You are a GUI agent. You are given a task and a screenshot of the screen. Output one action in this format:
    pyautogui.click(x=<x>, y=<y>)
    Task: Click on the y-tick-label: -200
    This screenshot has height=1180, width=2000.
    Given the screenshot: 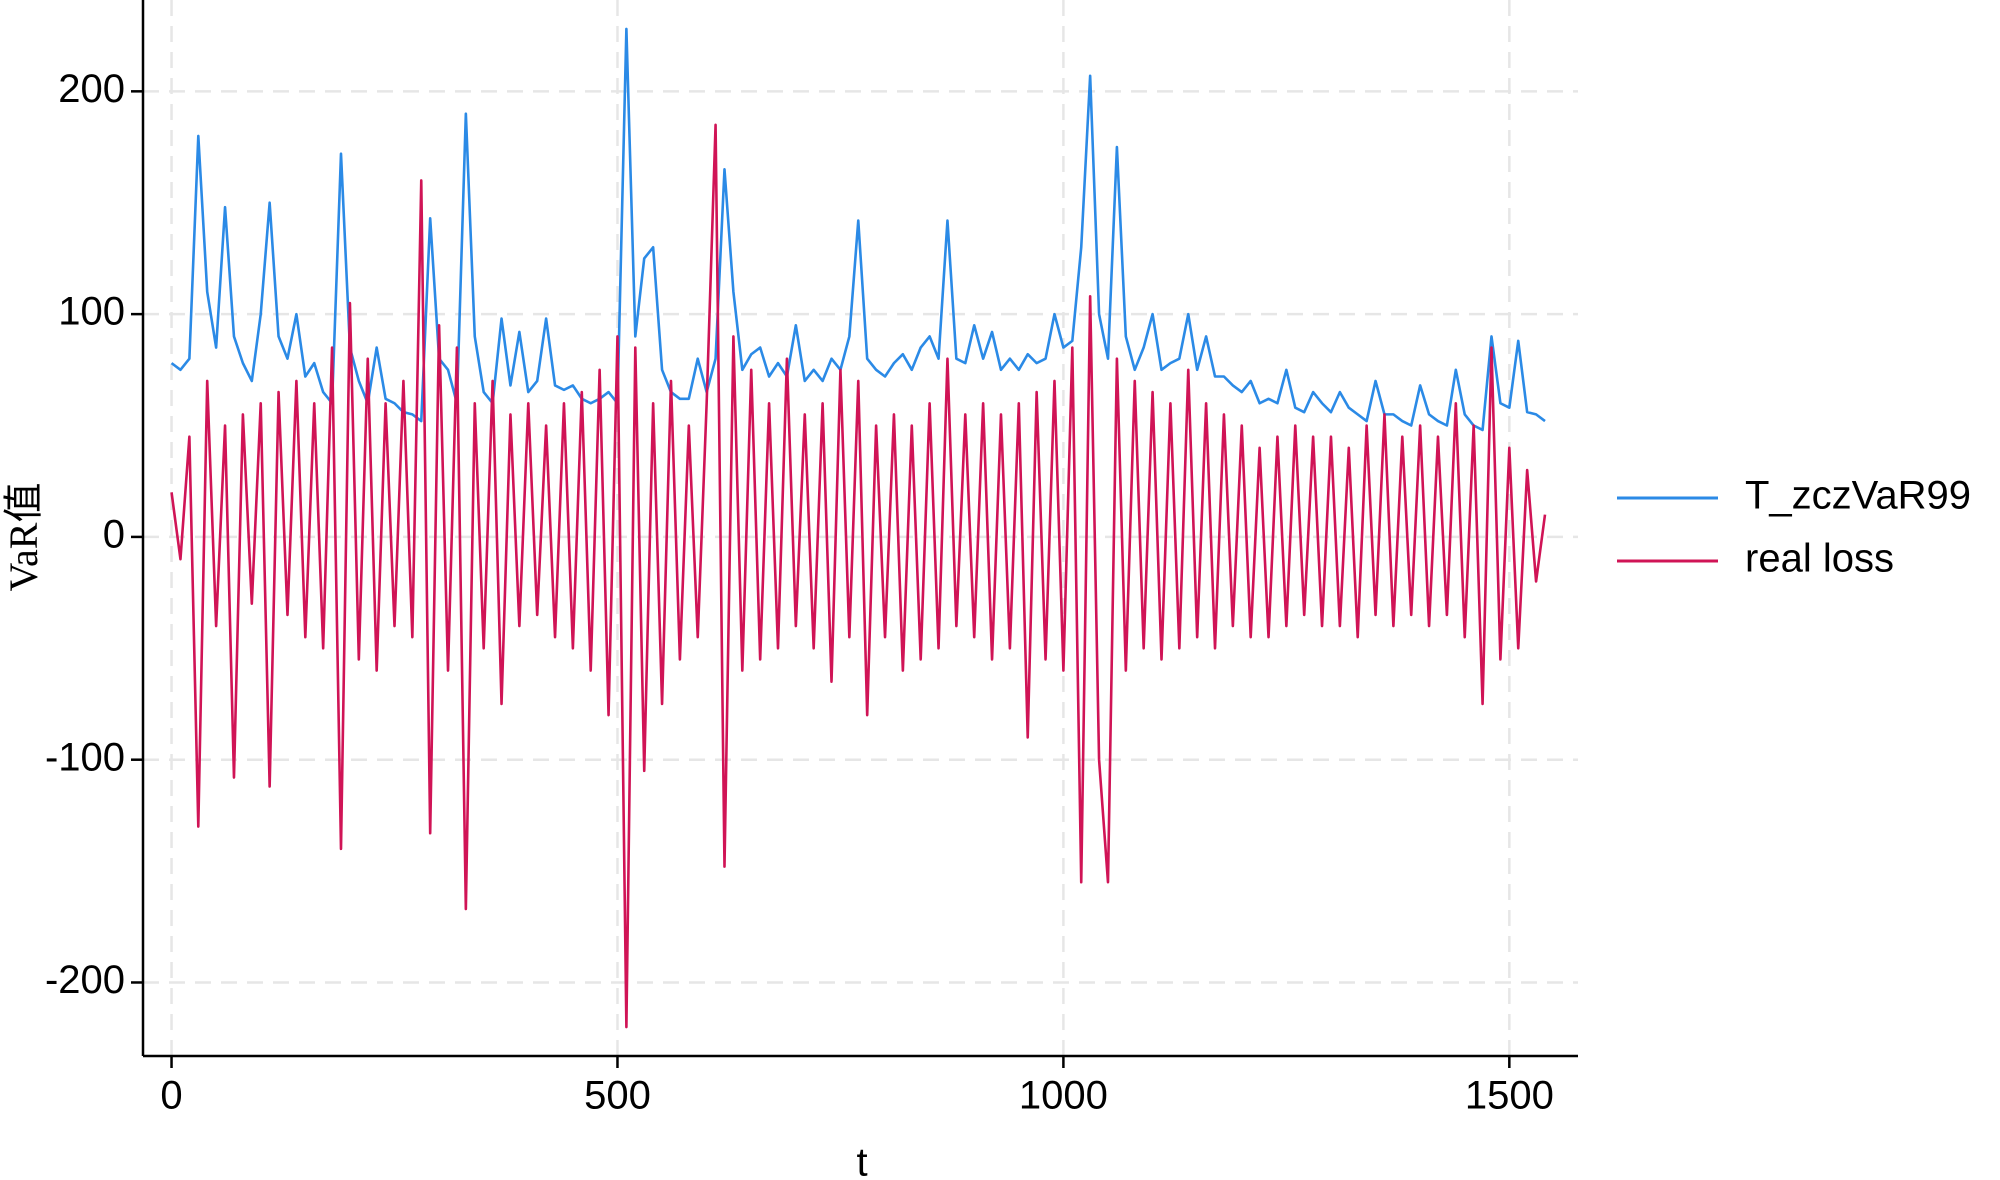 What is the action you would take?
    pyautogui.click(x=85, y=980)
    